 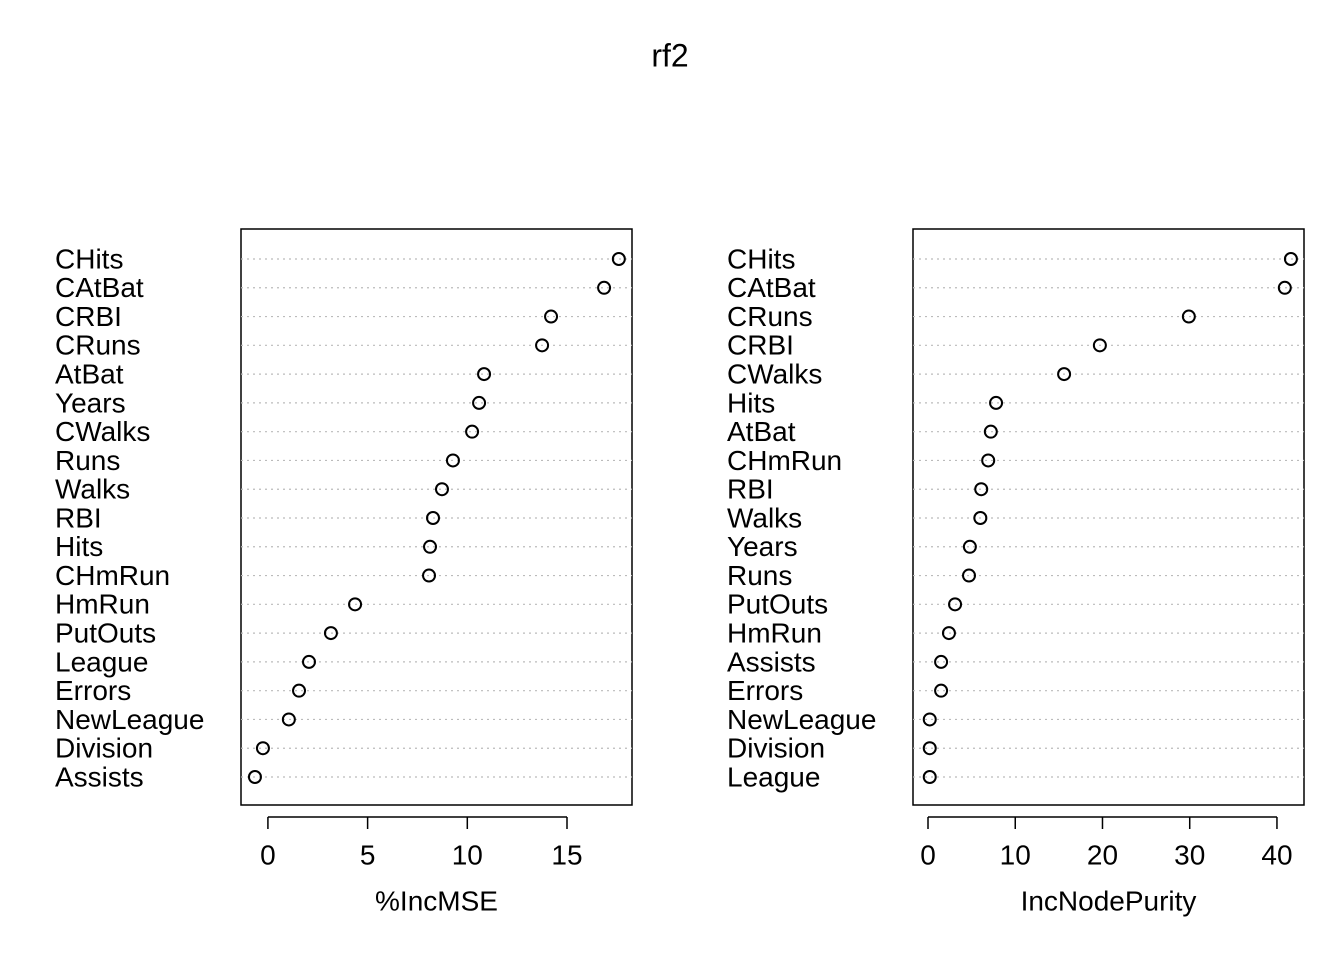 What do you see at coordinates (1276, 854) in the screenshot?
I see `x-tick-label: 40` at bounding box center [1276, 854].